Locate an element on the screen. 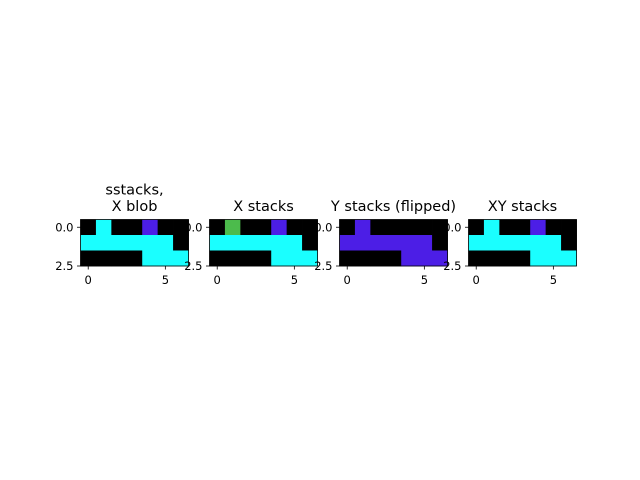 This screenshot has height=480, width=640. panel-title: sstacks, is located at coordinates (134, 191).